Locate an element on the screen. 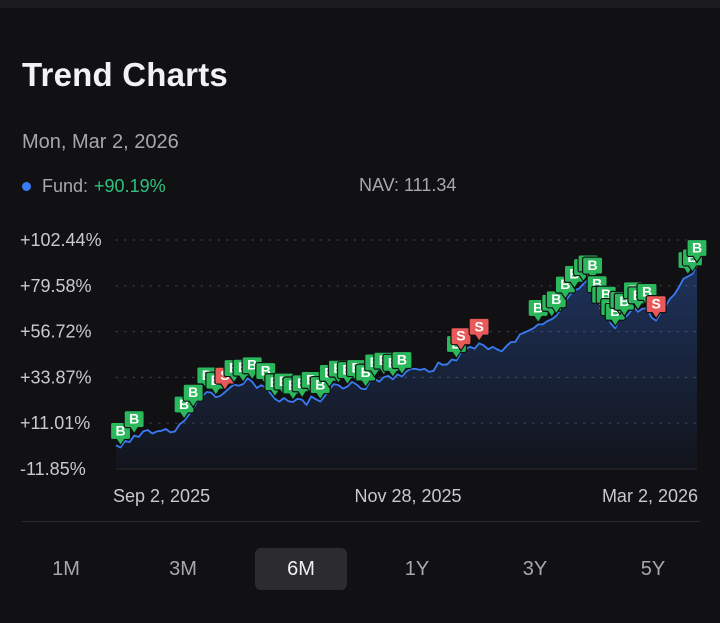  tab-6m: 6M is located at coordinates (301, 569).